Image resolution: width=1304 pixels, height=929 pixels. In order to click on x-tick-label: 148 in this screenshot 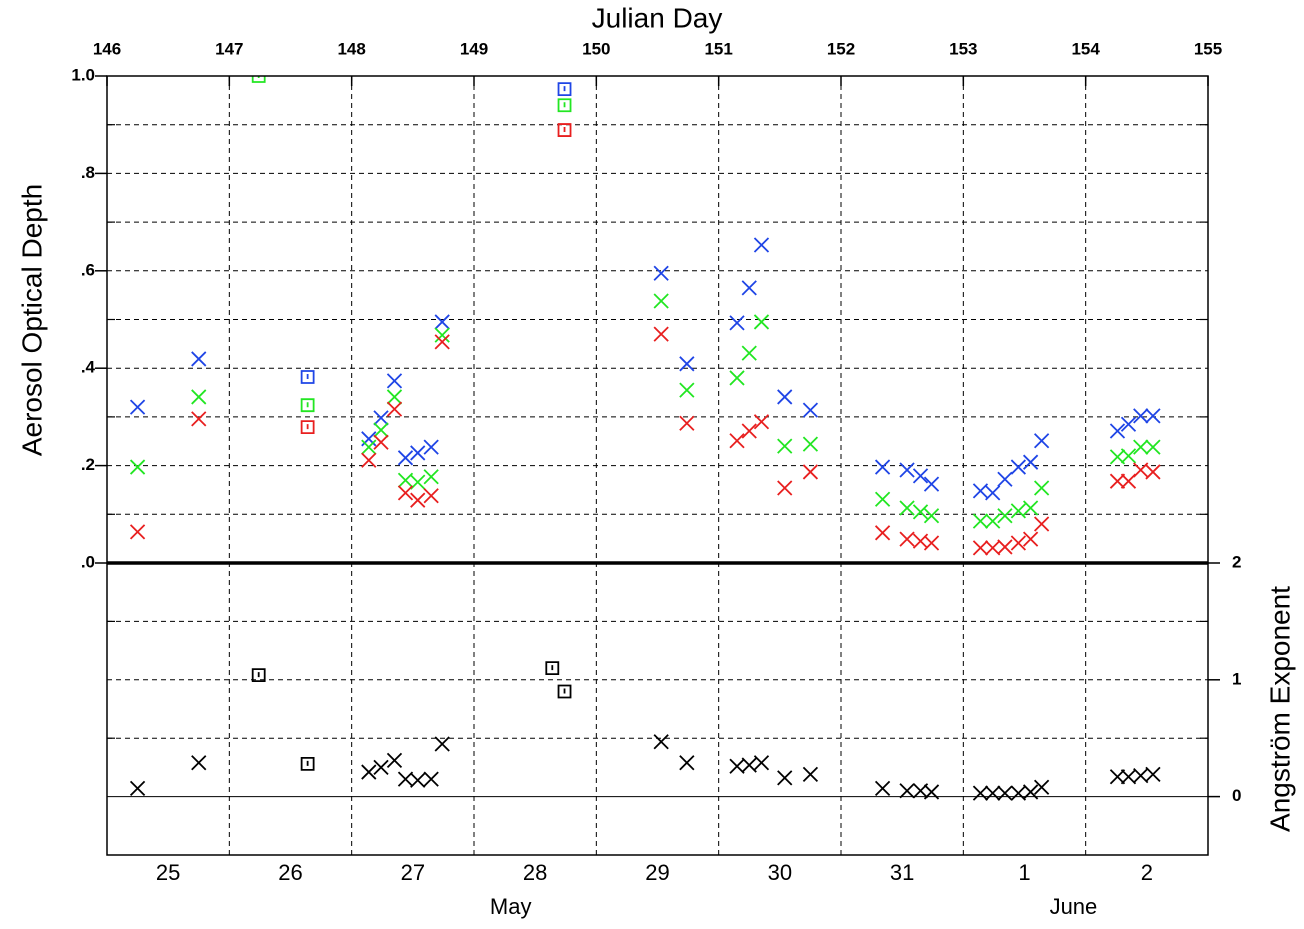, I will do `click(351, 48)`.